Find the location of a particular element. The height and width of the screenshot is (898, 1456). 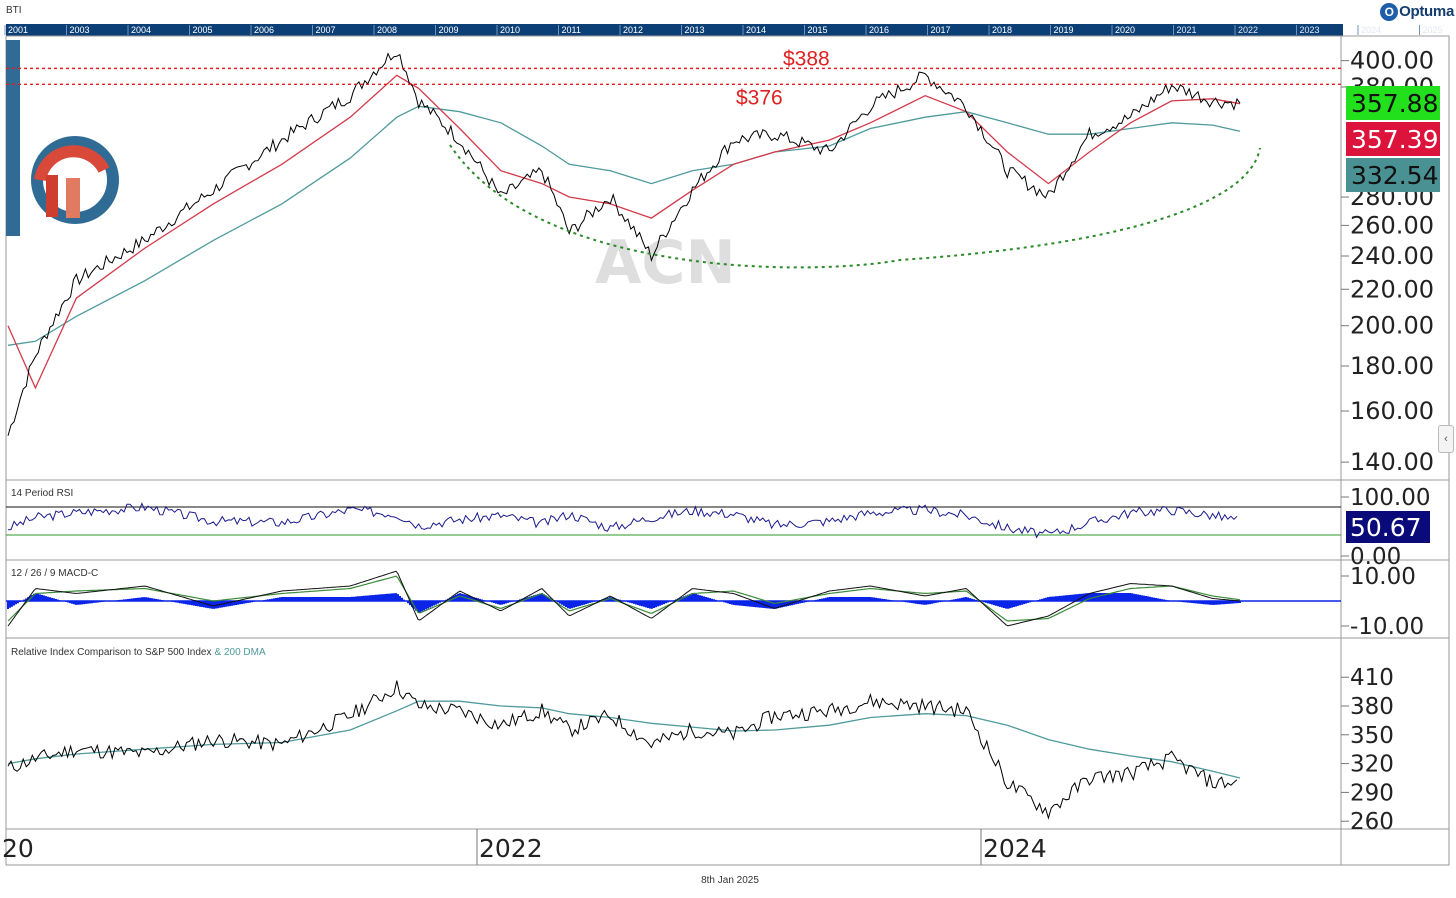

relative-tick-label: 350 is located at coordinates (1372, 736).